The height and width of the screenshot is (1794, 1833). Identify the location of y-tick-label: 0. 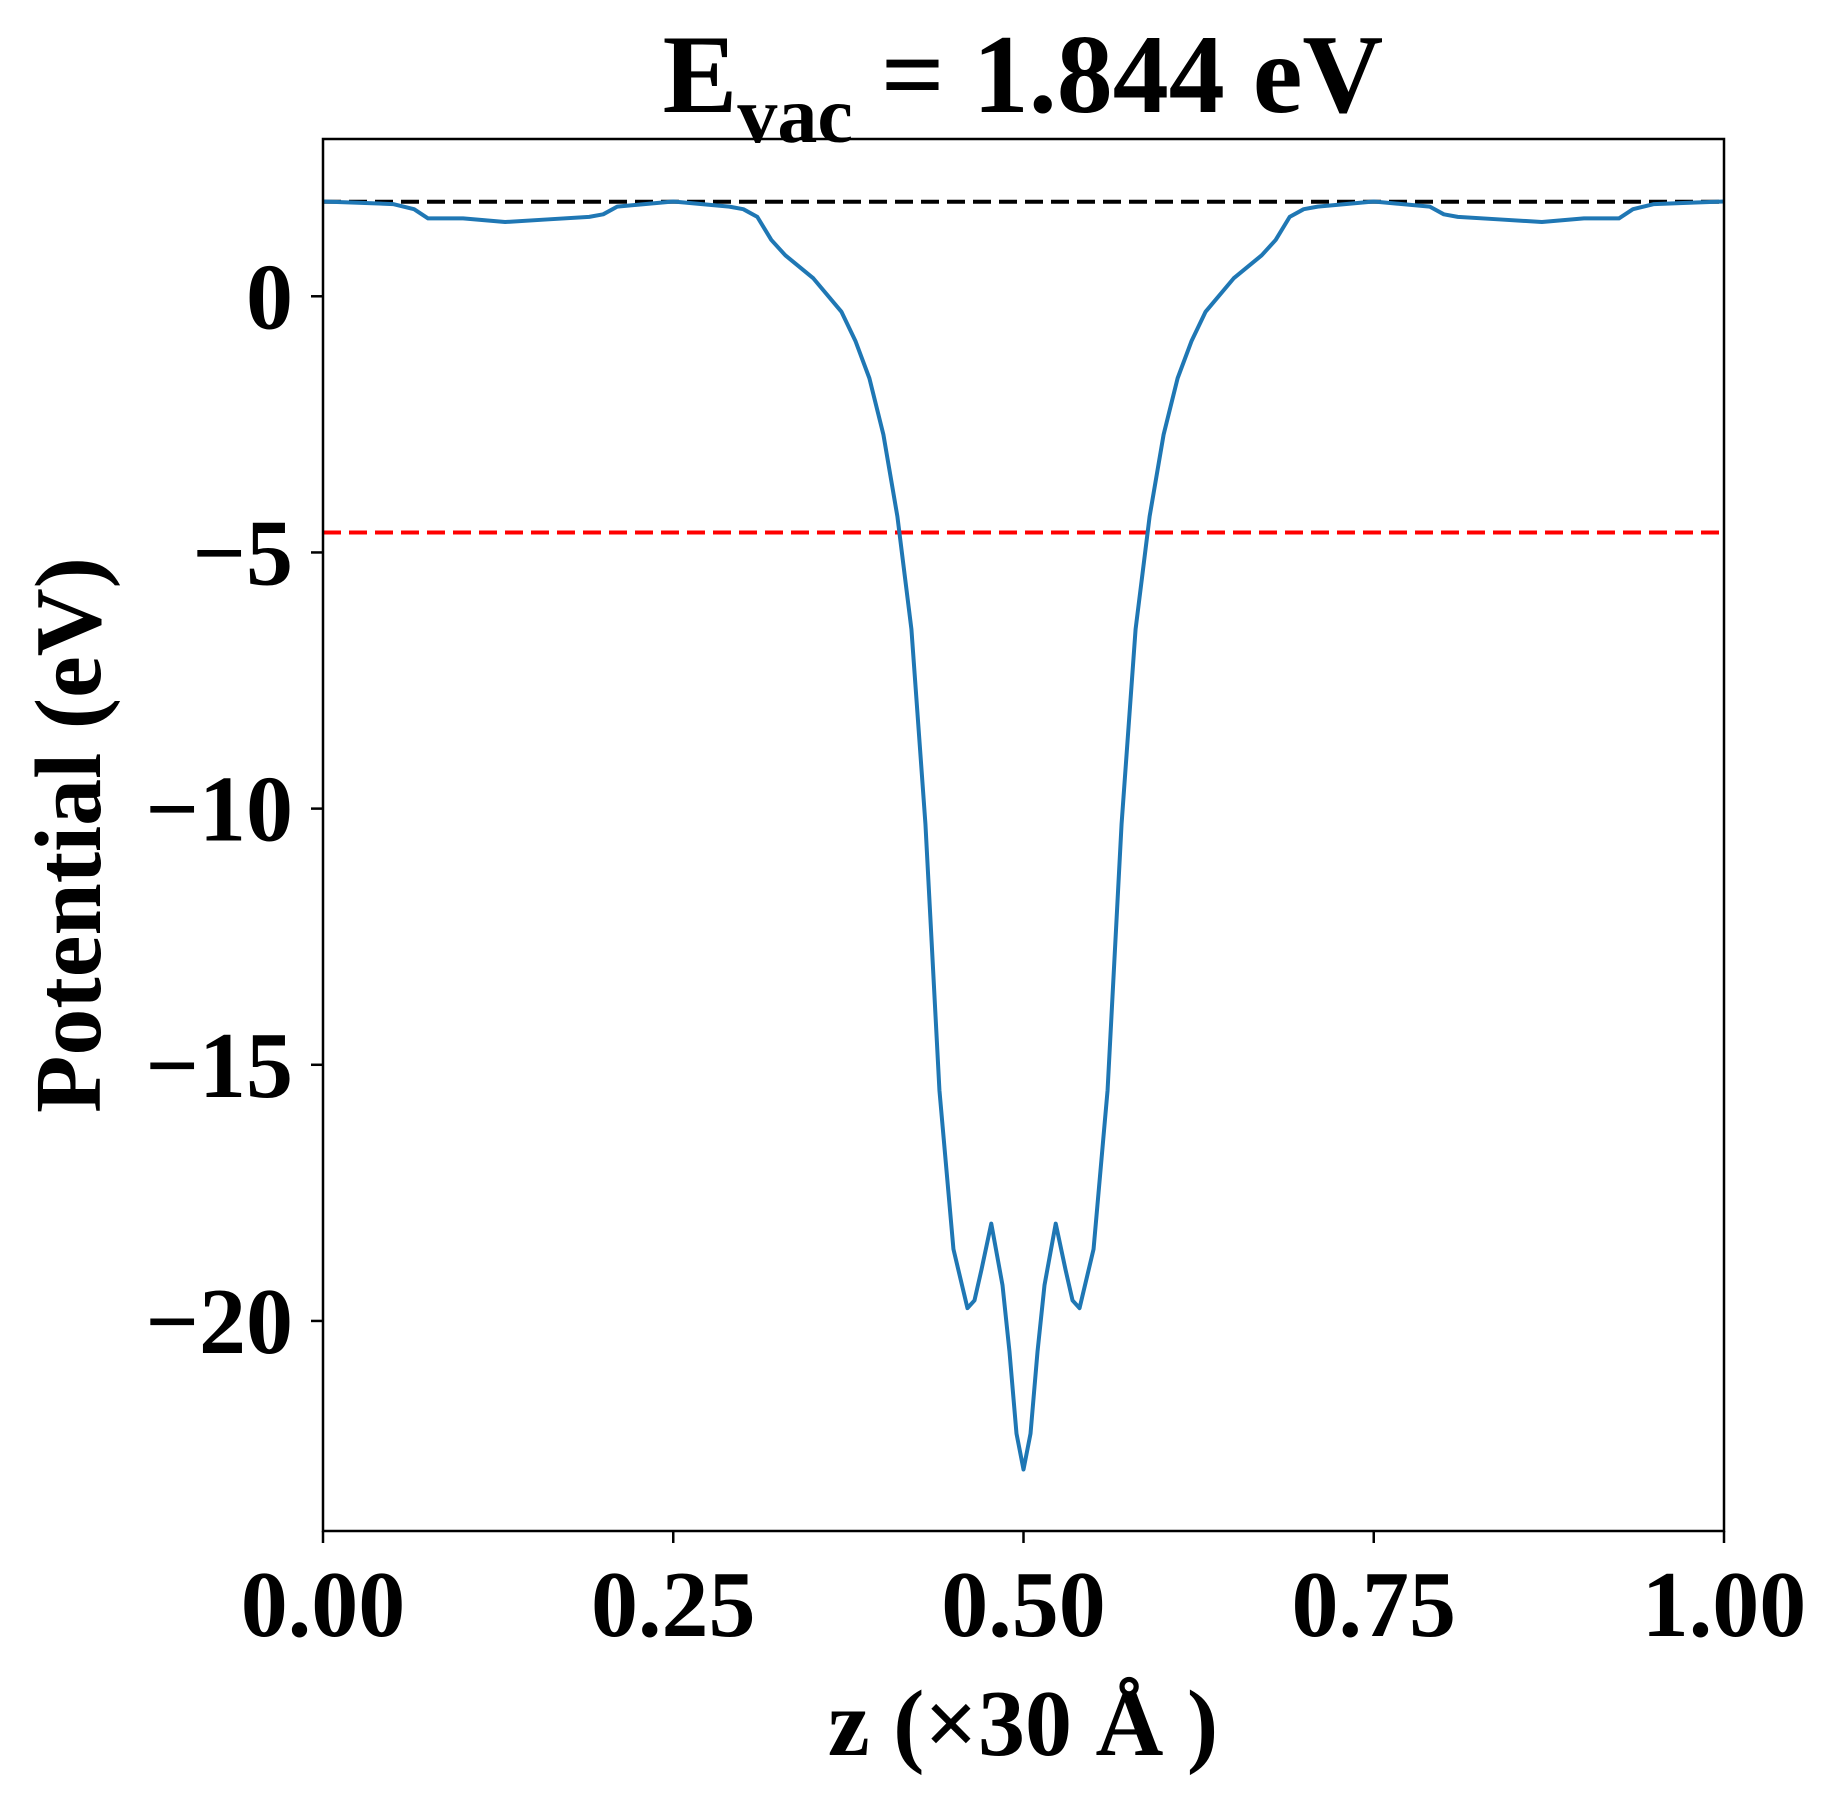
(269, 297).